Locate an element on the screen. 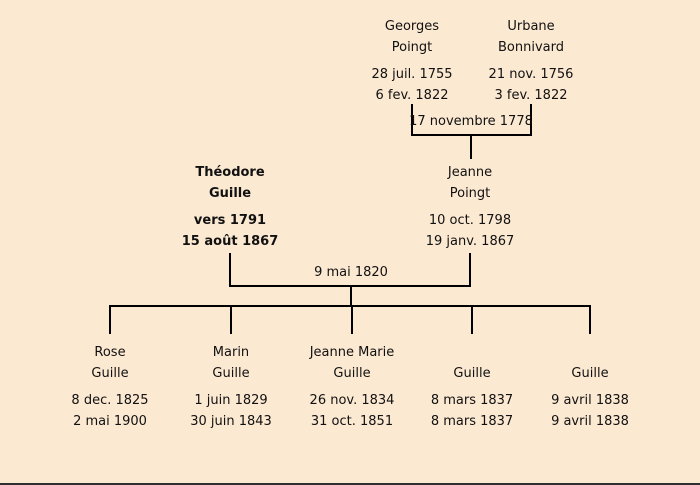  person-birth-date: 26 nov. 1834 is located at coordinates (352, 400).